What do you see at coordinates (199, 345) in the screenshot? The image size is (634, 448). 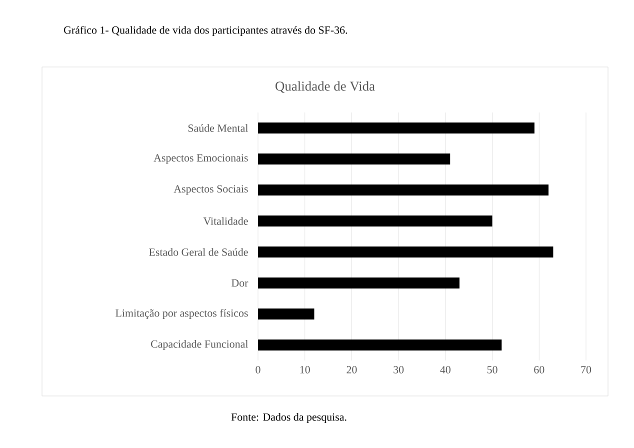 I see `y-tick-label: Capacidade Funcional` at bounding box center [199, 345].